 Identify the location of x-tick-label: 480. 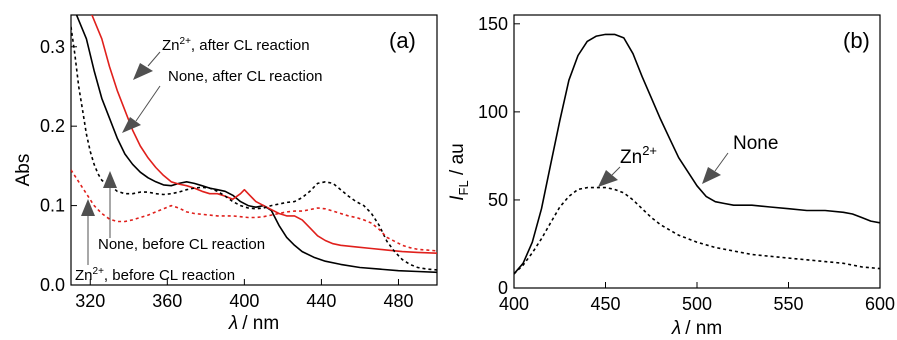
(398, 301).